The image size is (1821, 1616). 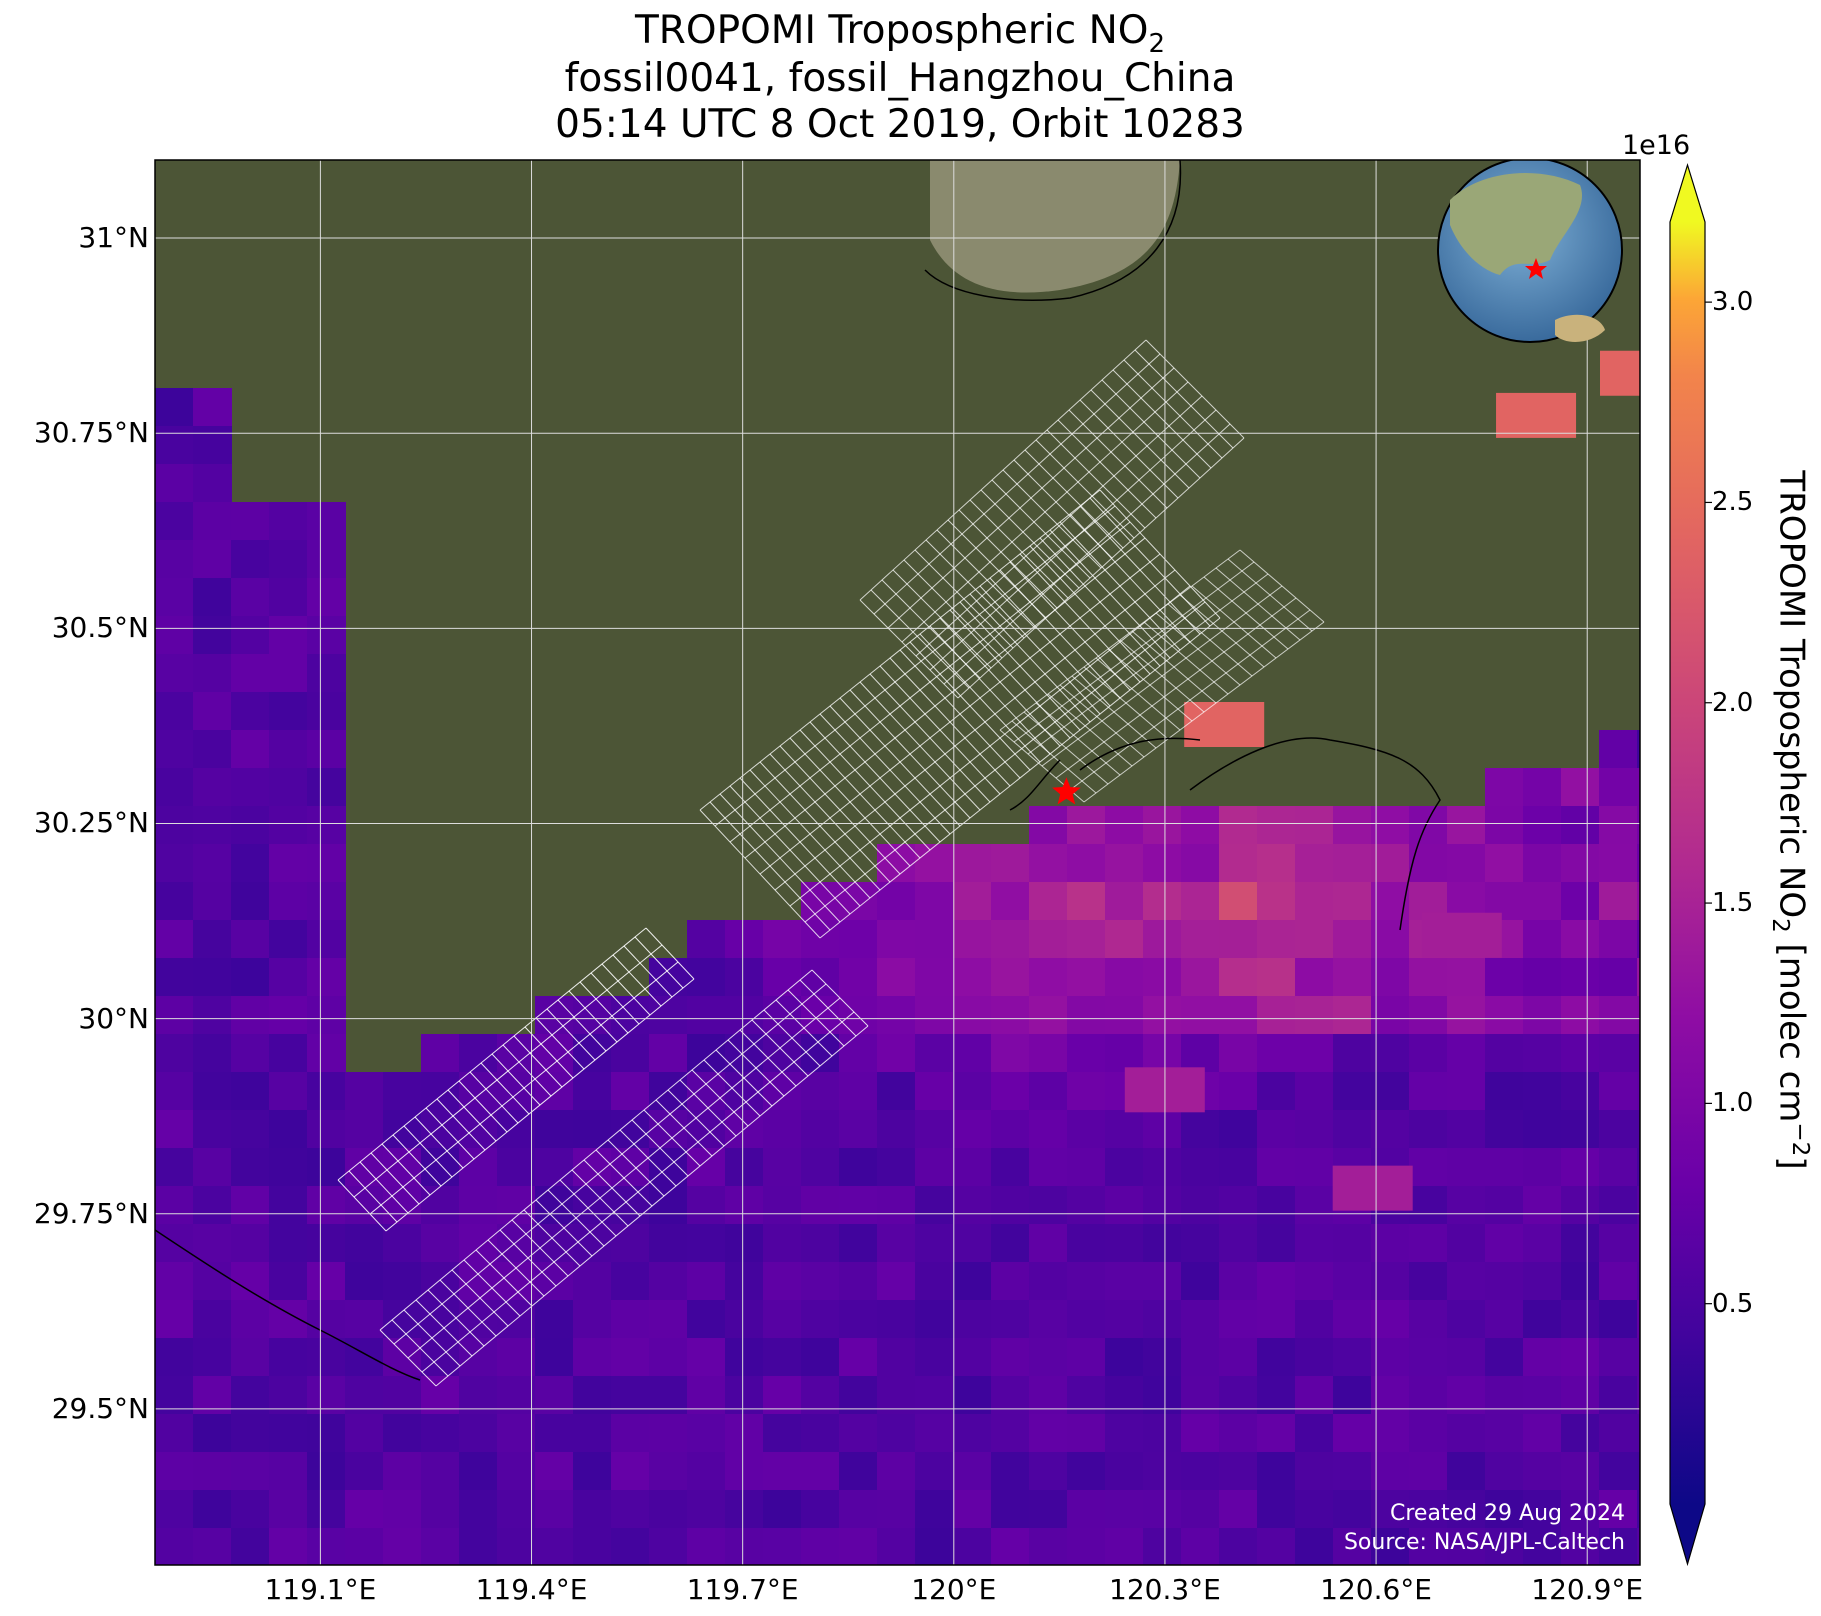 What do you see at coordinates (1690, 864) in the screenshot?
I see `colorbar` at bounding box center [1690, 864].